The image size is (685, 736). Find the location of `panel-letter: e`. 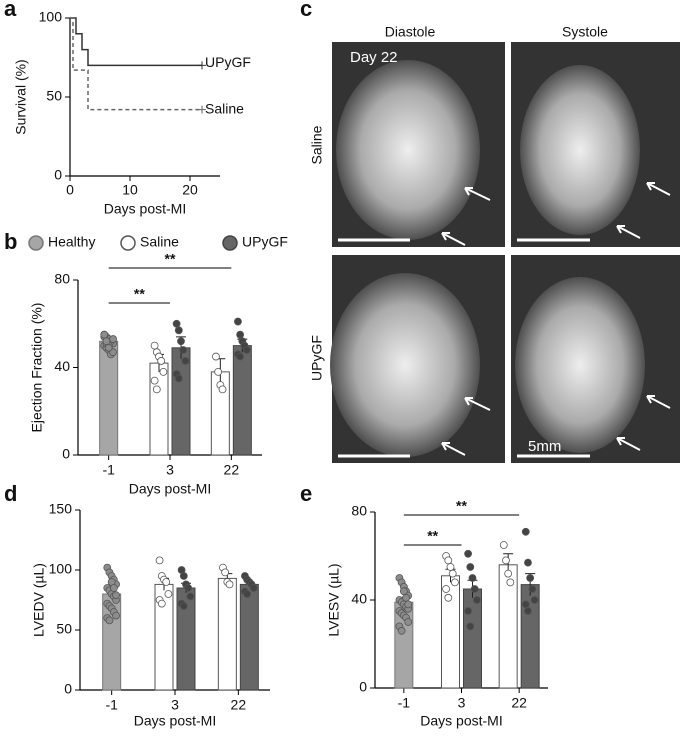

panel-letter: e is located at coordinates (306, 493).